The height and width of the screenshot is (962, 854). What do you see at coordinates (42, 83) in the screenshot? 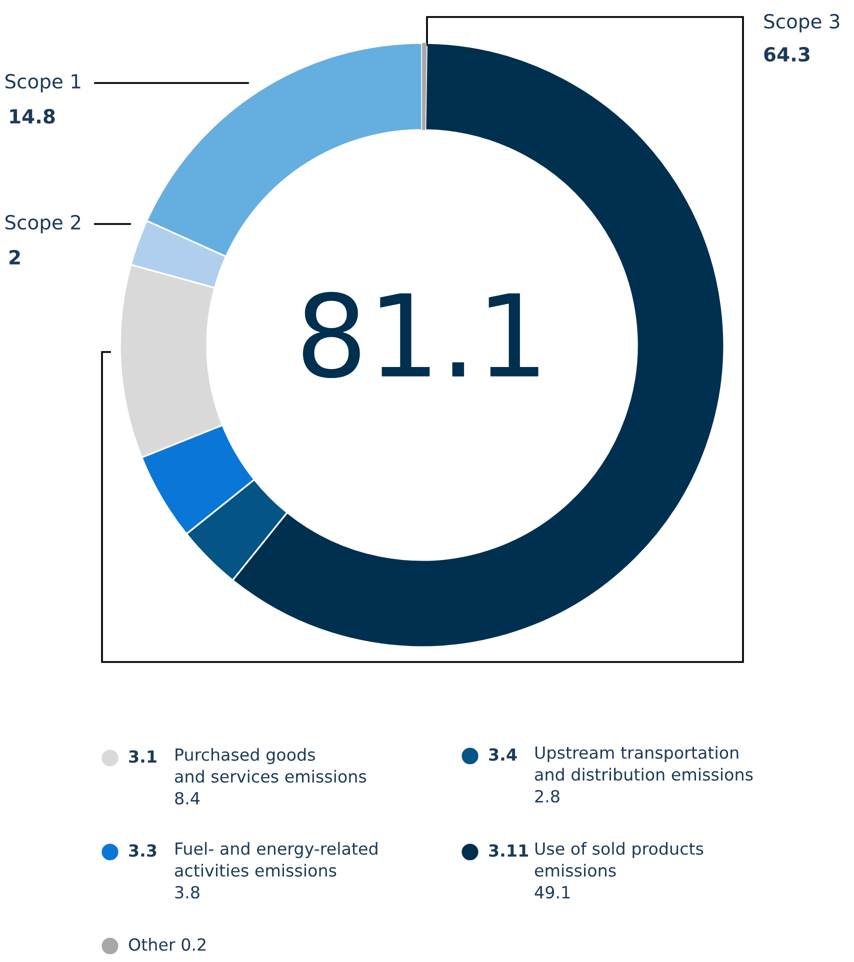
I see `slice-label: Scope 1` at bounding box center [42, 83].